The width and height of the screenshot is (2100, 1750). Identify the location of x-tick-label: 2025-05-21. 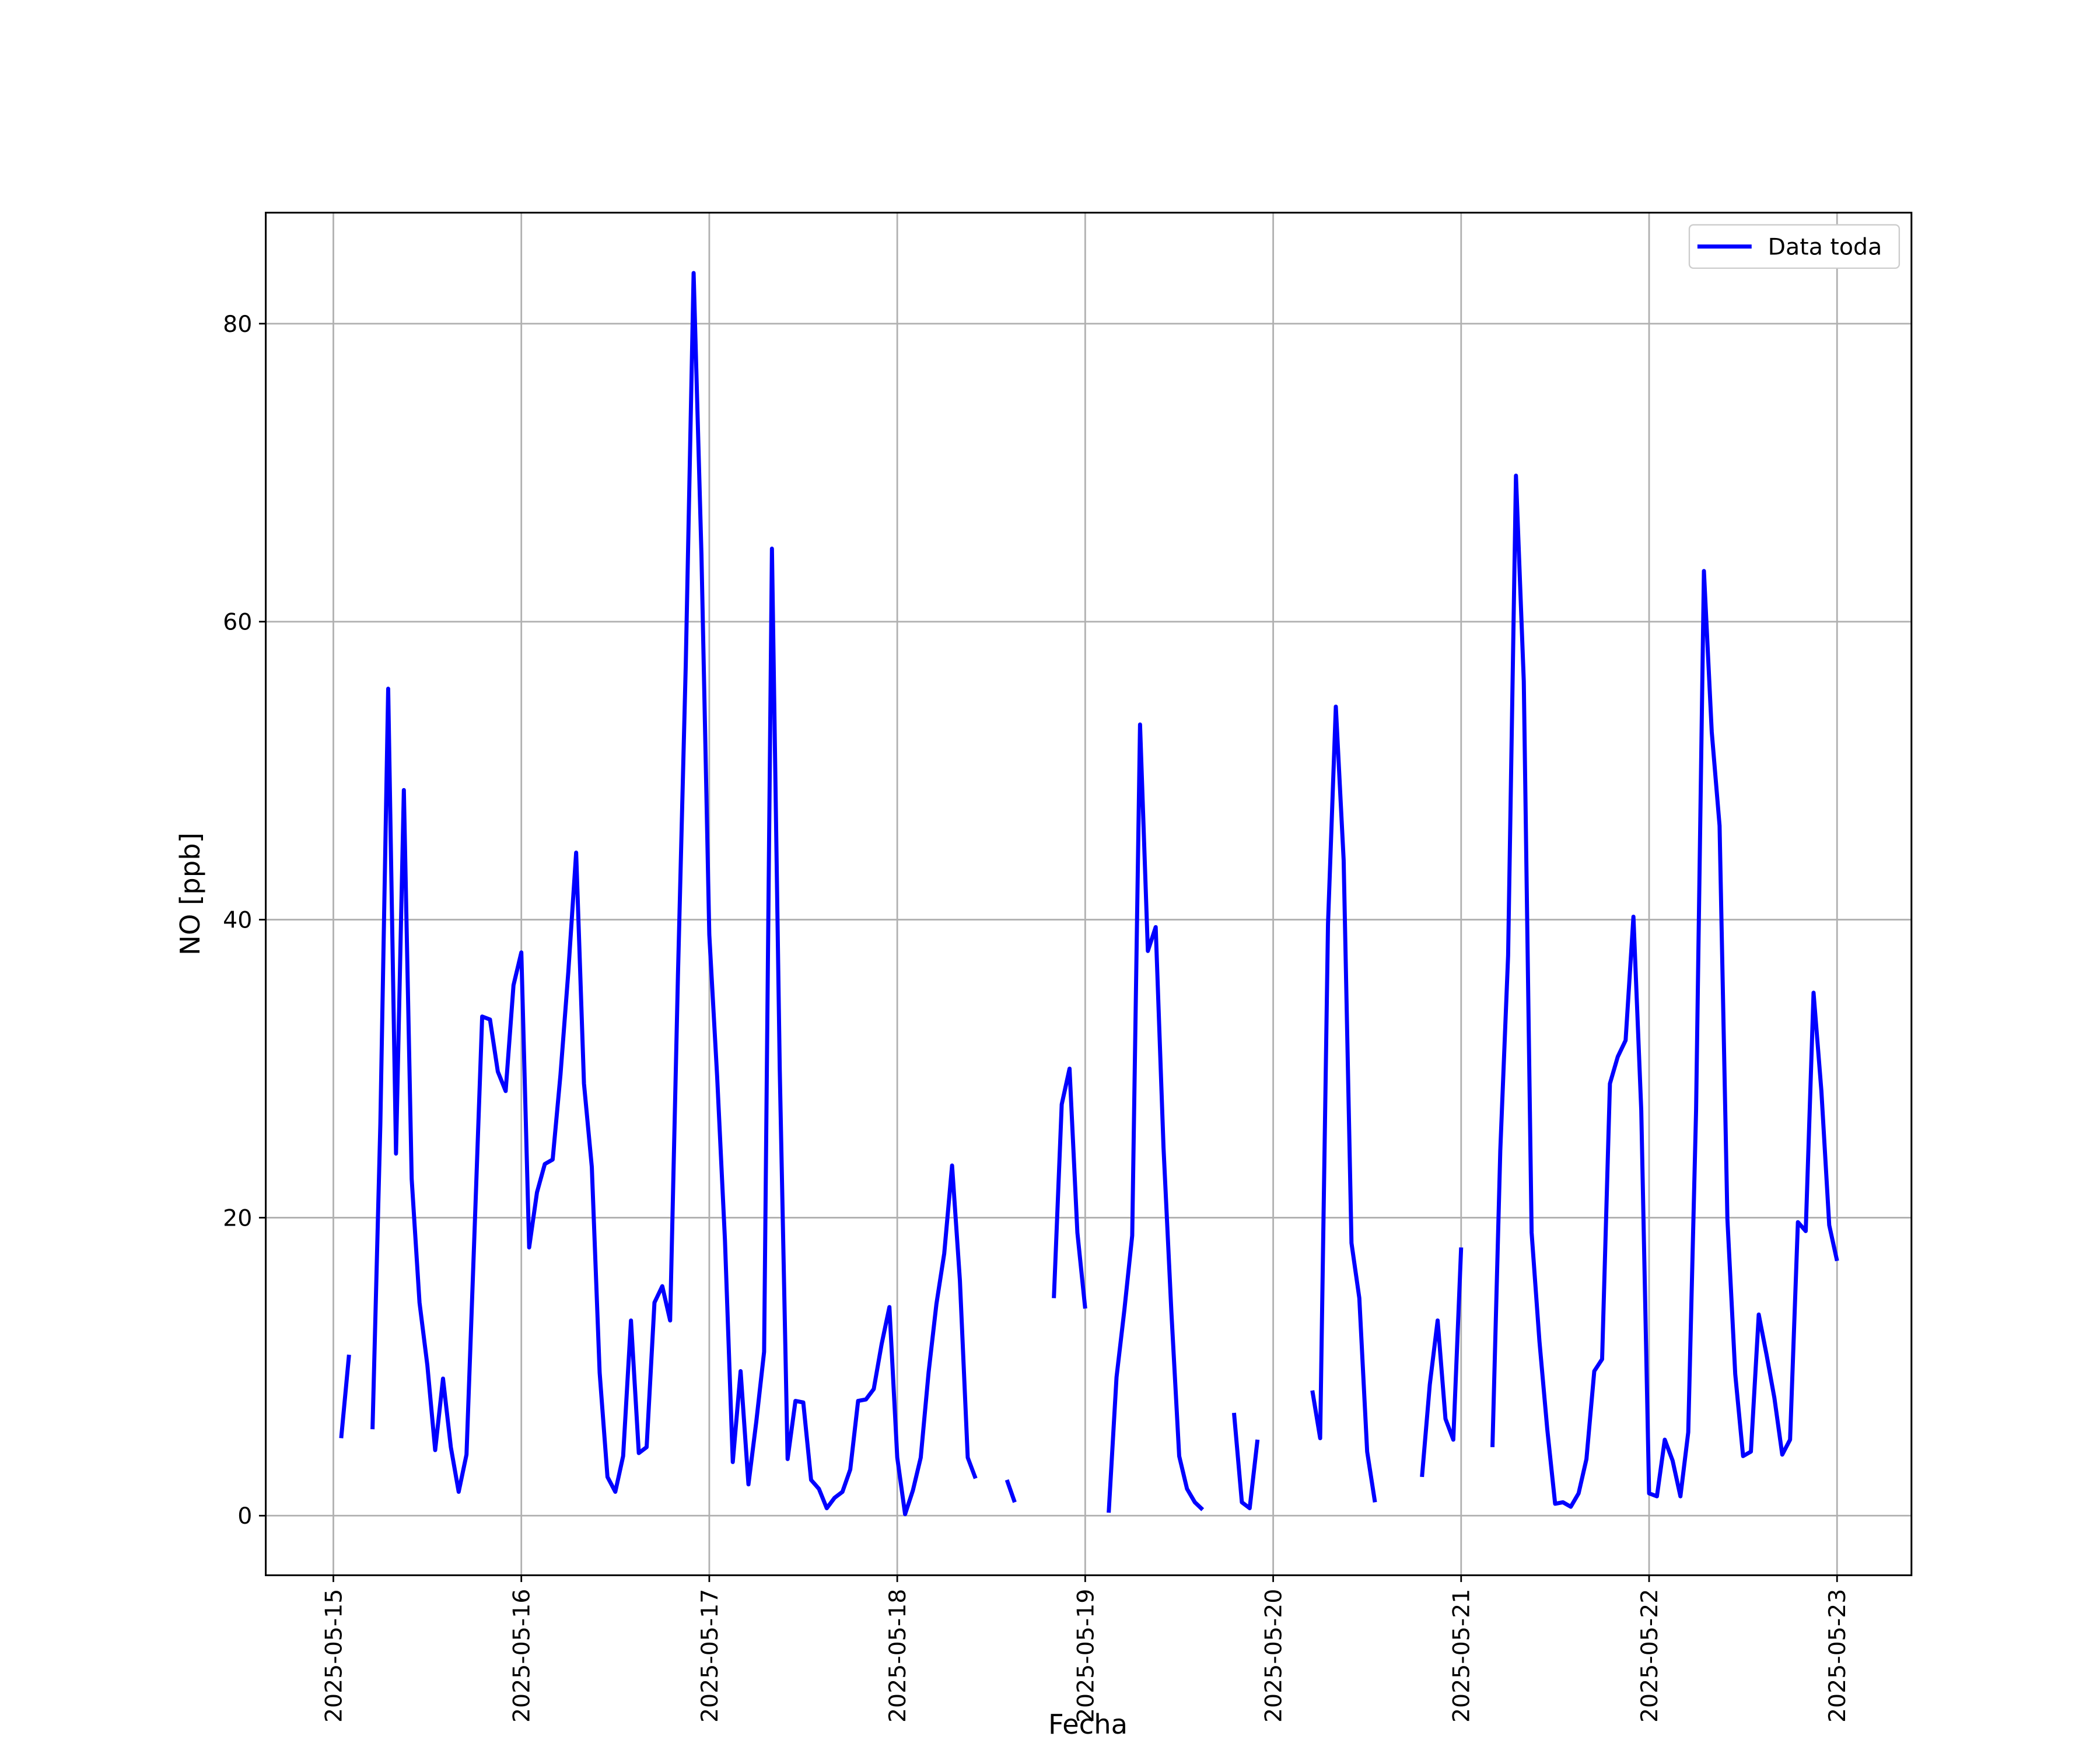
(1461, 1656).